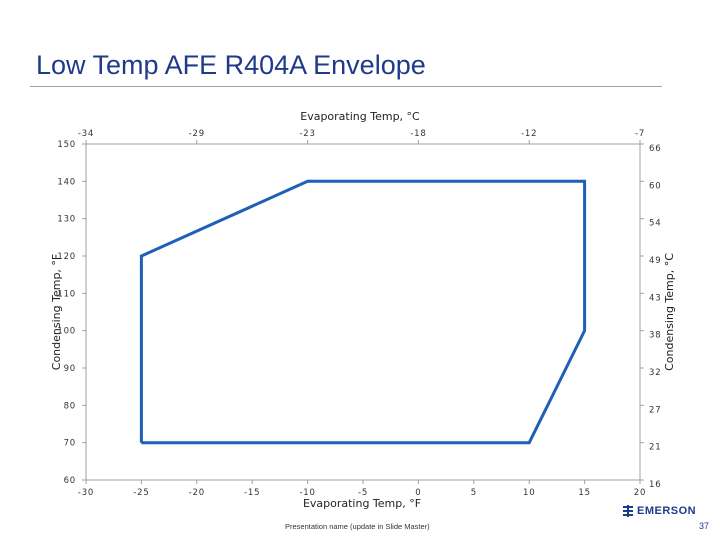  What do you see at coordinates (346, 86) in the screenshot?
I see `title-divider` at bounding box center [346, 86].